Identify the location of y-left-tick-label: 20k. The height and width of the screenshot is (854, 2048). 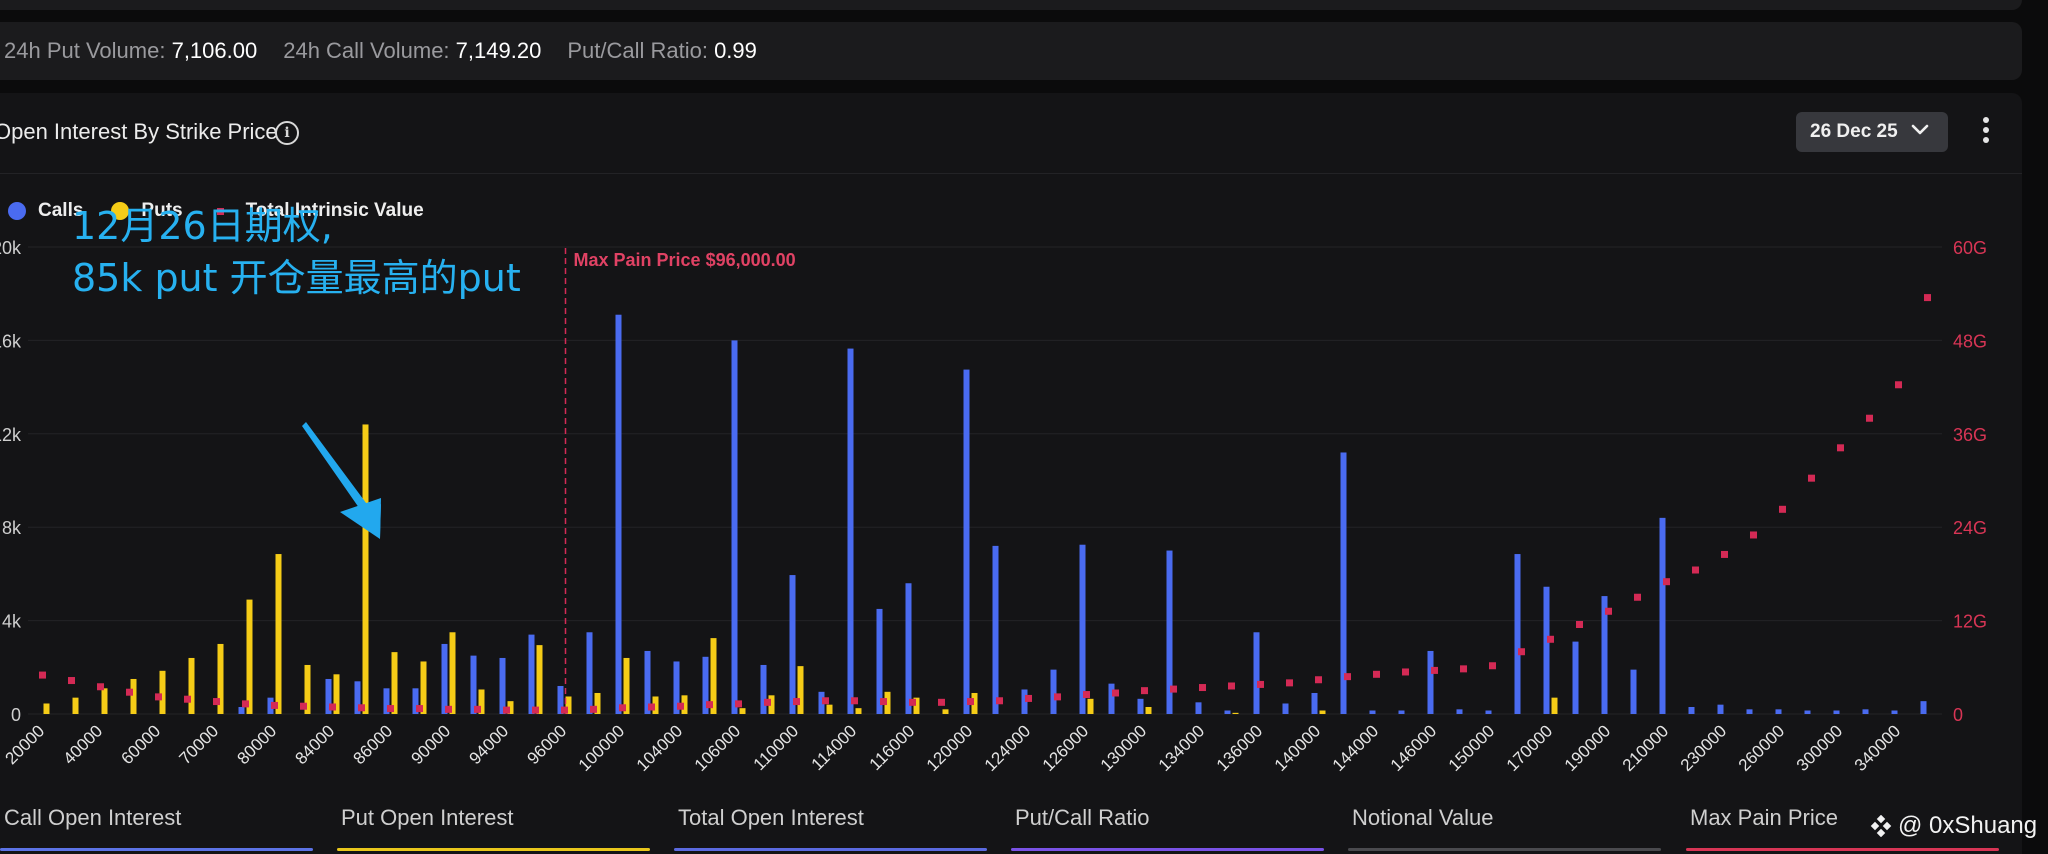
(11, 248).